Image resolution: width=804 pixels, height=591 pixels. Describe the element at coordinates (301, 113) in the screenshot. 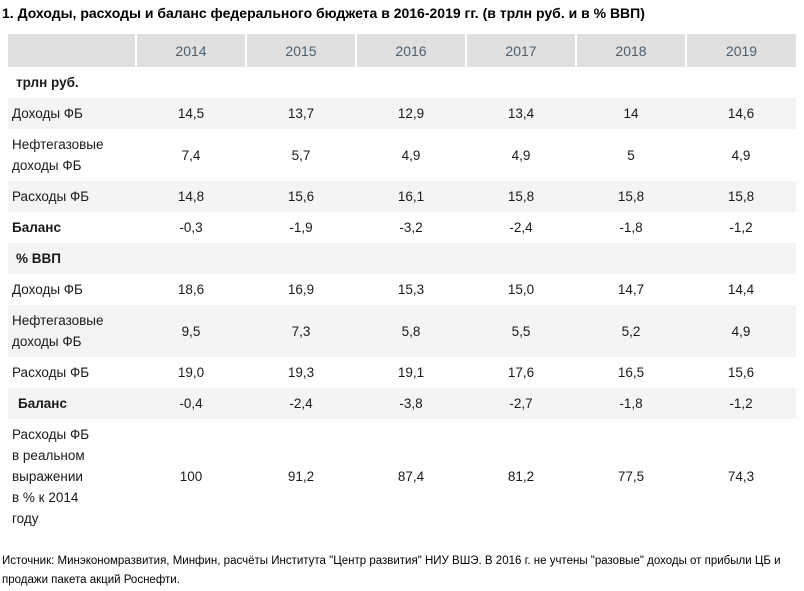

I see `table-cell: 13,7` at that location.